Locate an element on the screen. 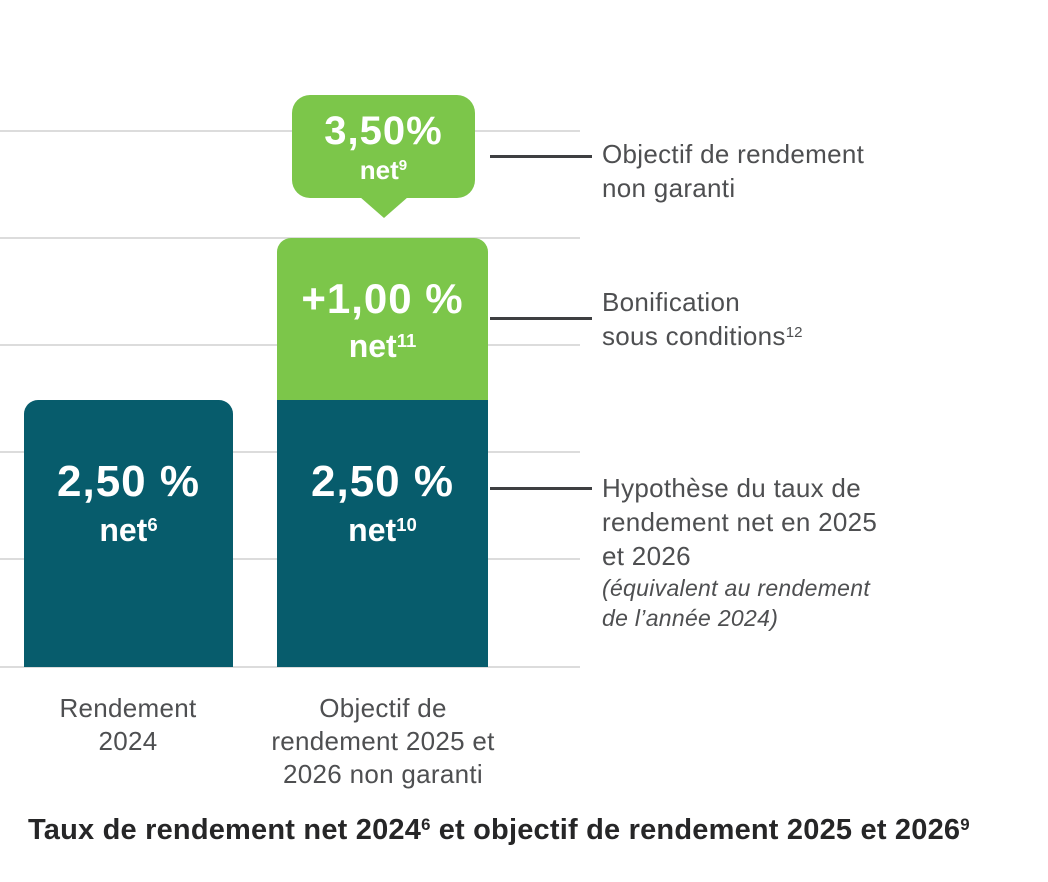  bar-green-value: +1,00 % is located at coordinates (382, 298).